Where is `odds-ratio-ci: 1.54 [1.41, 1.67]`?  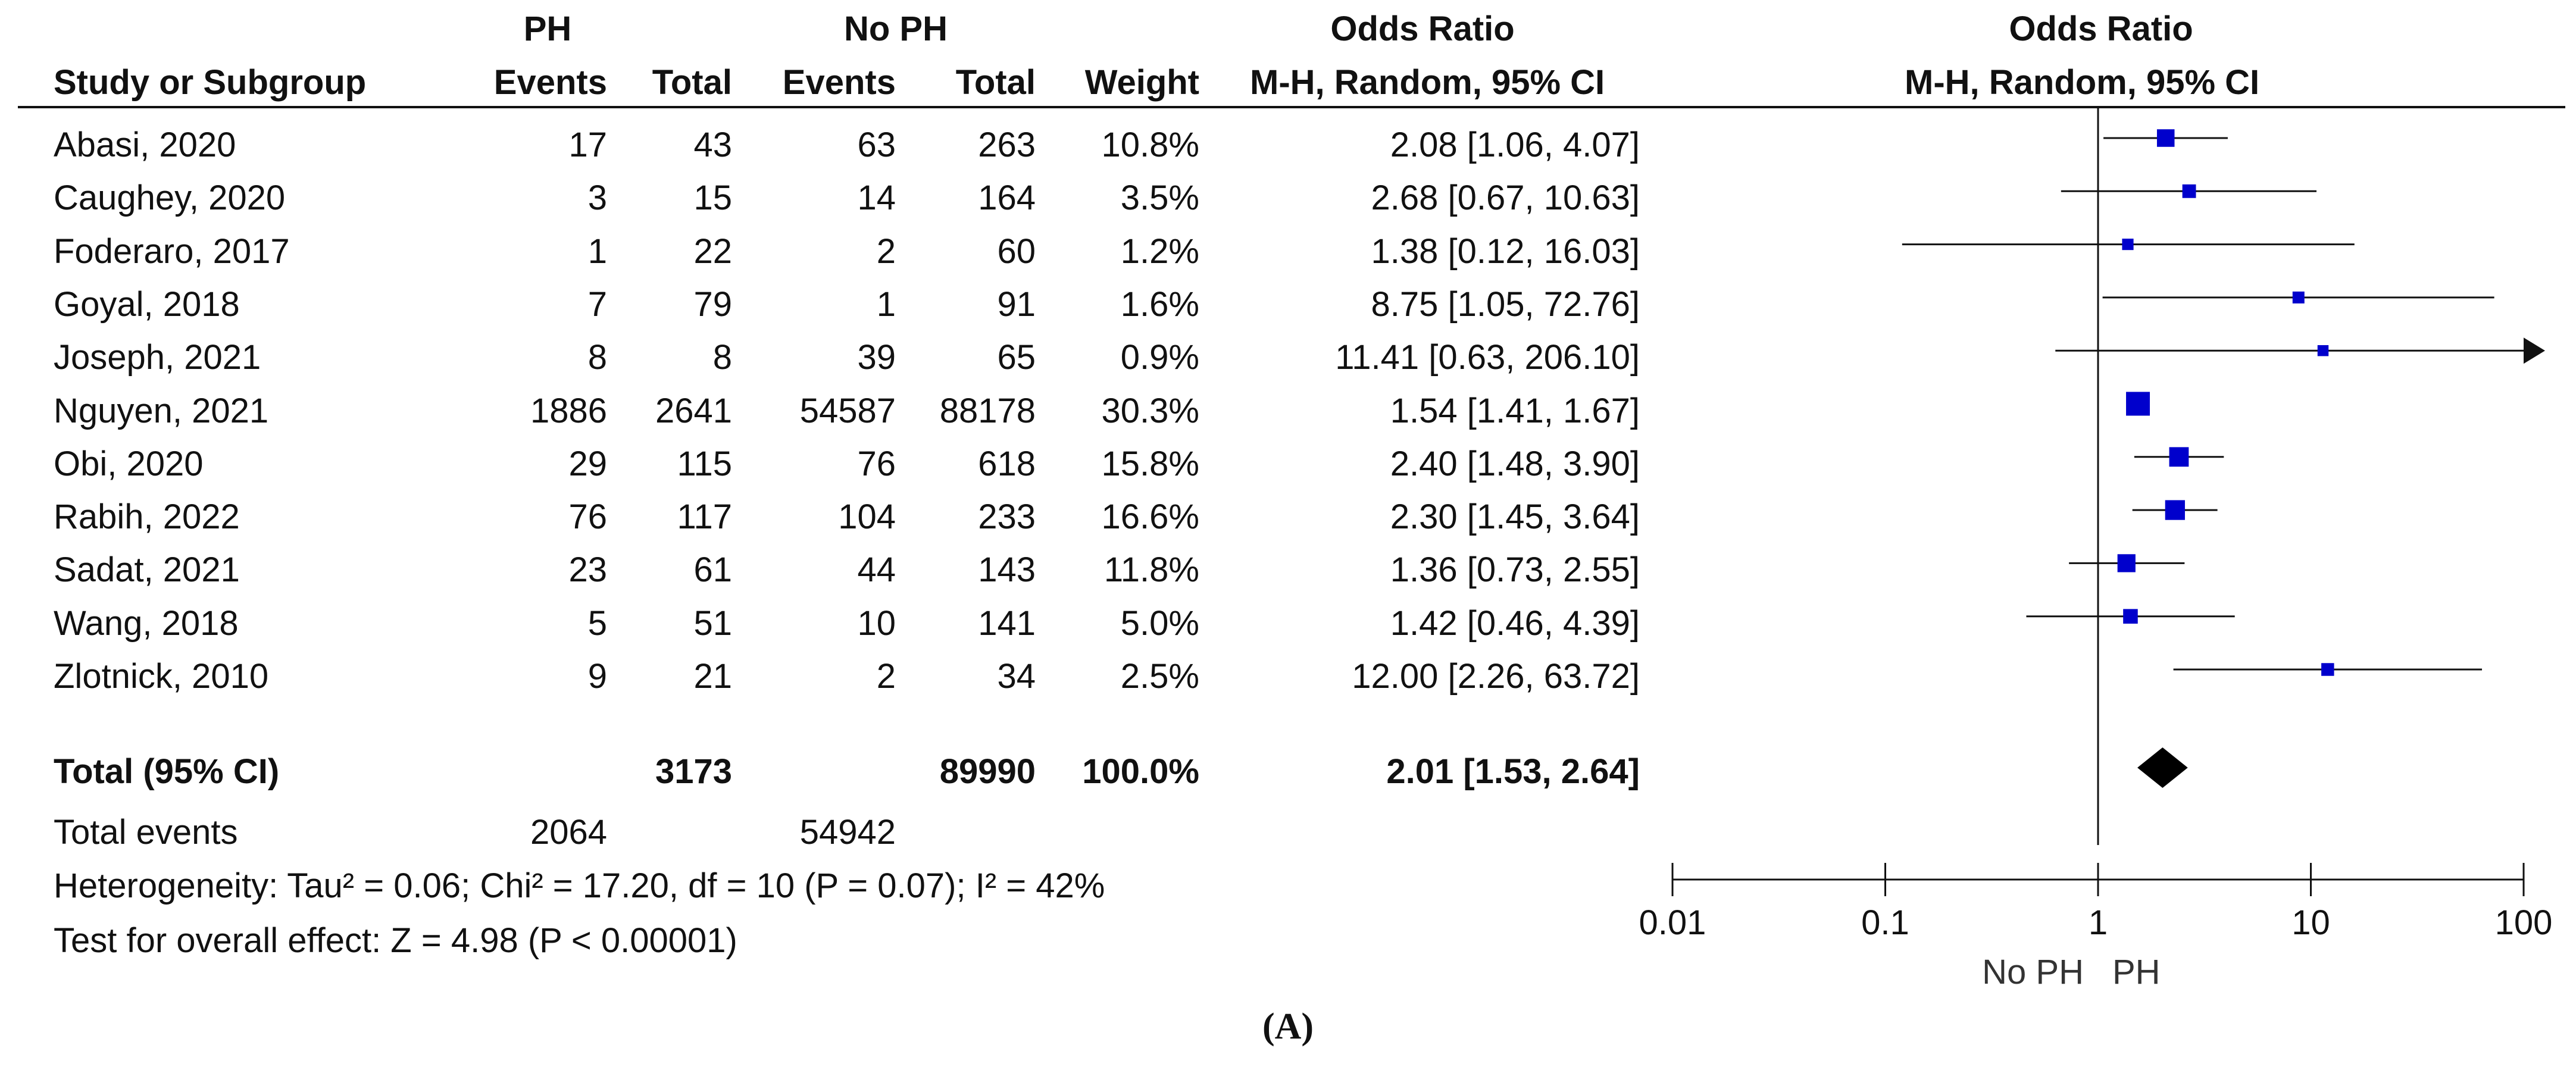 odds-ratio-ci: 1.54 [1.41, 1.67] is located at coordinates (1515, 410).